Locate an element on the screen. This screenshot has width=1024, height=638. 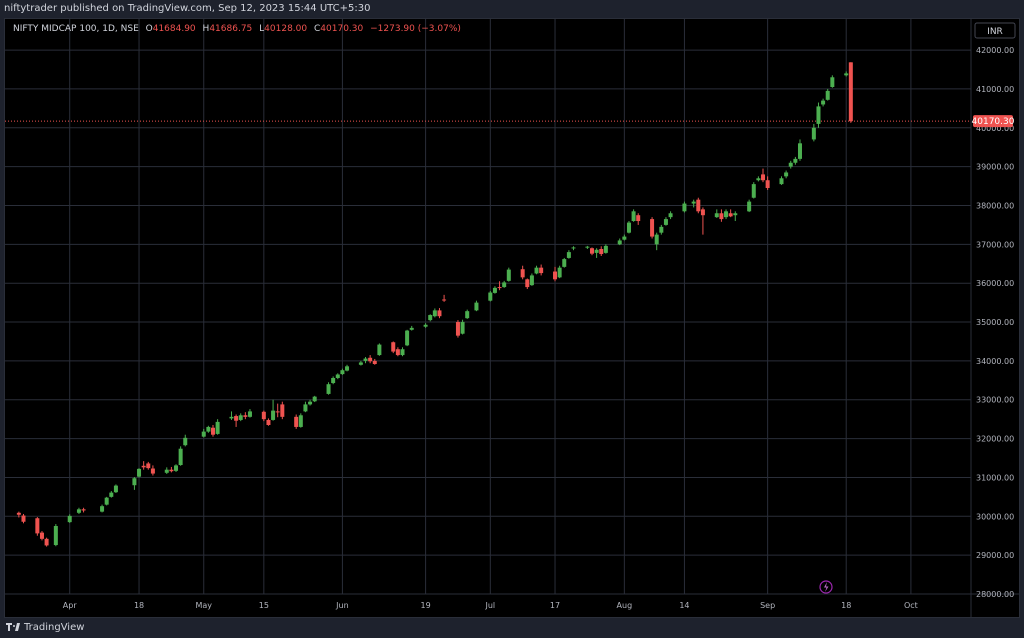
last-price-tag-bg is located at coordinates (993, 121).